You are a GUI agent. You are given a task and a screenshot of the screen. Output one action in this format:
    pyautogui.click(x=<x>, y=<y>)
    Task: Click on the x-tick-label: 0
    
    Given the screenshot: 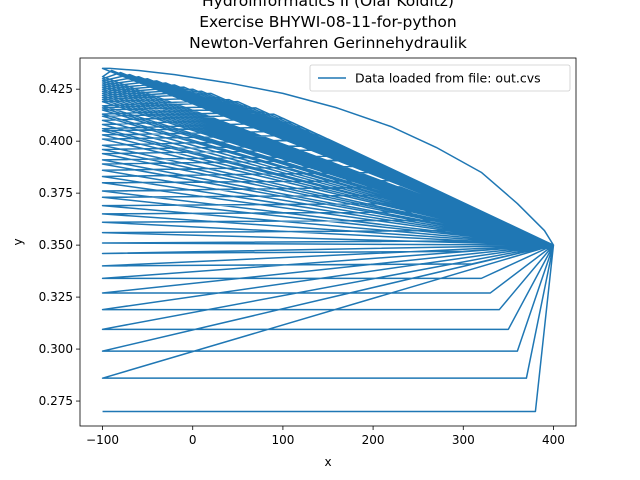 What is the action you would take?
    pyautogui.click(x=193, y=440)
    